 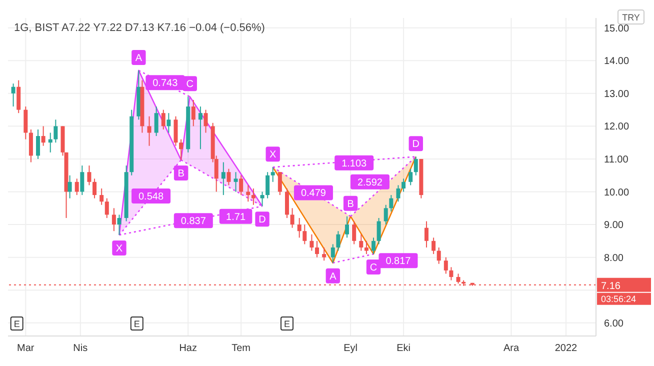 I want to click on annotation: 1.71, so click(x=236, y=217).